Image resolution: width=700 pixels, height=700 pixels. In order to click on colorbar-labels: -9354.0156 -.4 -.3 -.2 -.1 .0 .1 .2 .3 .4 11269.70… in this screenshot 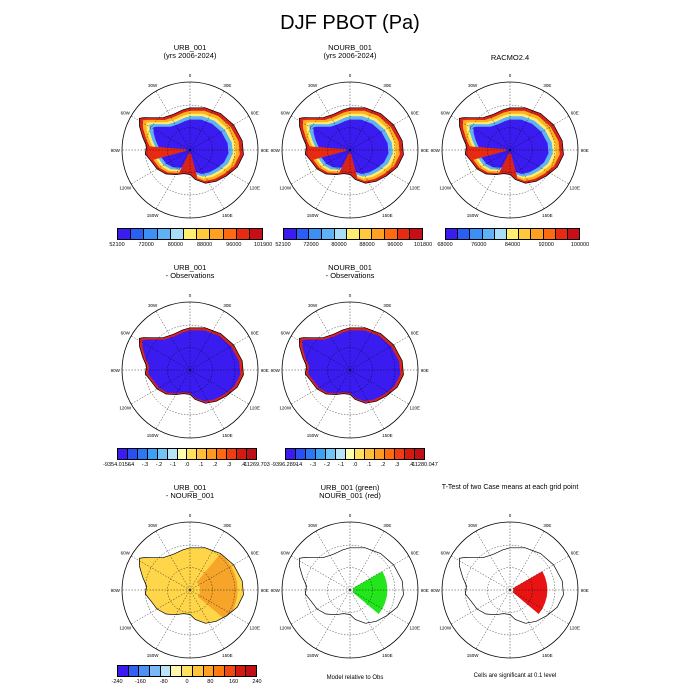, I will do `click(186, 465)`.